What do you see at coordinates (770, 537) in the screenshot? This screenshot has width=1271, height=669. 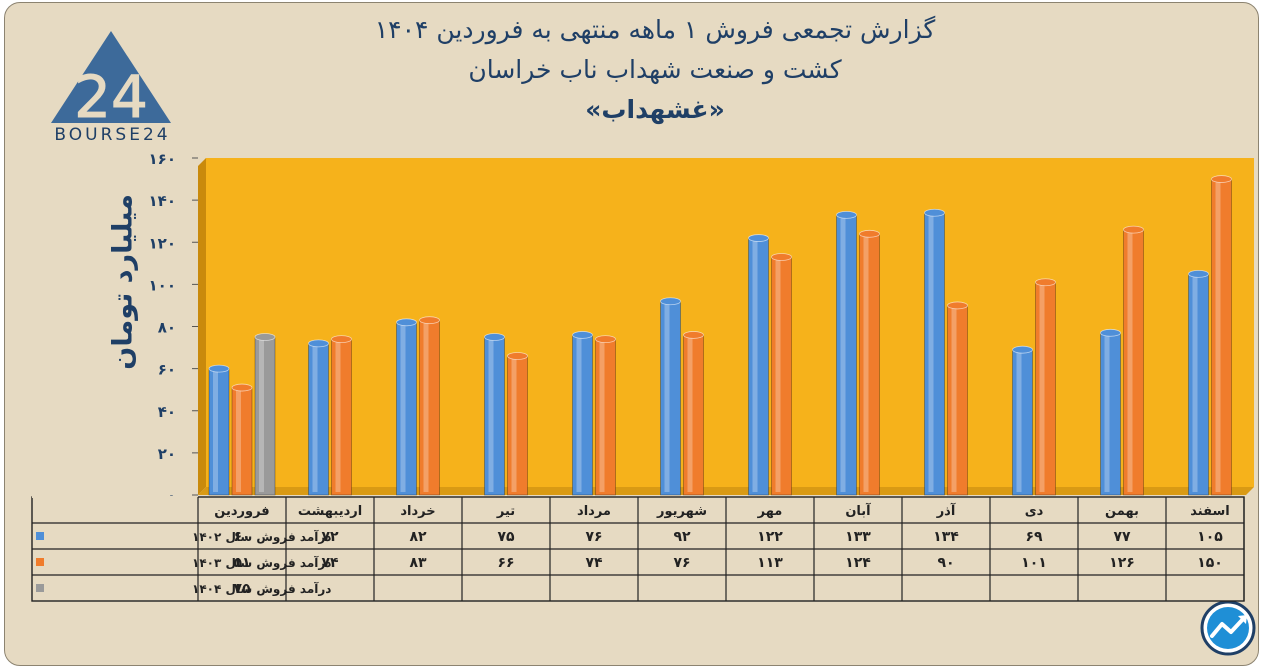 I see `data-label: ۱۲۲` at bounding box center [770, 537].